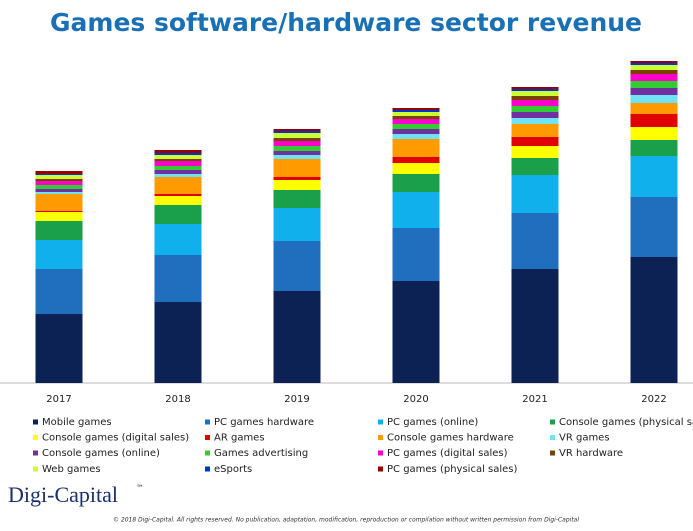 This screenshot has width=693, height=531. Describe the element at coordinates (264, 422) in the screenshot. I see `legend-label: PC games hardware` at that location.